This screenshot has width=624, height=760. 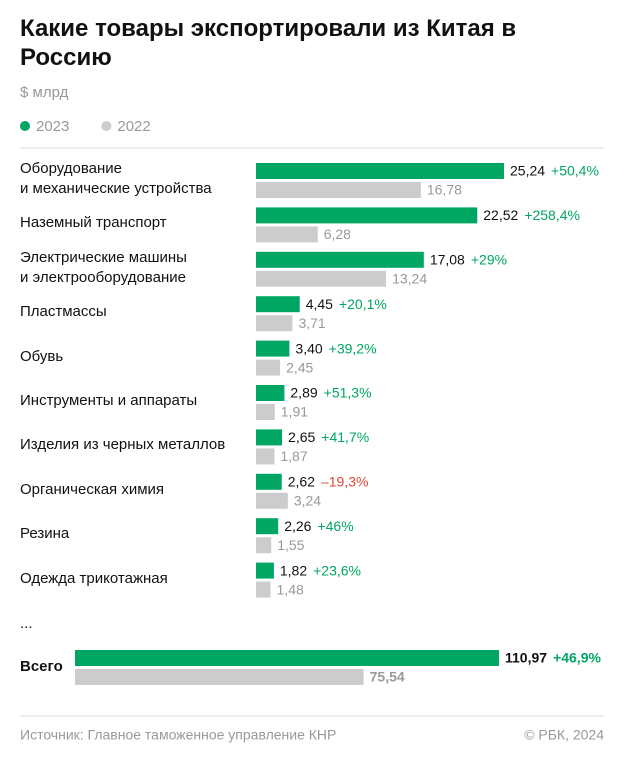 What do you see at coordinates (348, 393) in the screenshot?
I see `change-label: +51,3%` at bounding box center [348, 393].